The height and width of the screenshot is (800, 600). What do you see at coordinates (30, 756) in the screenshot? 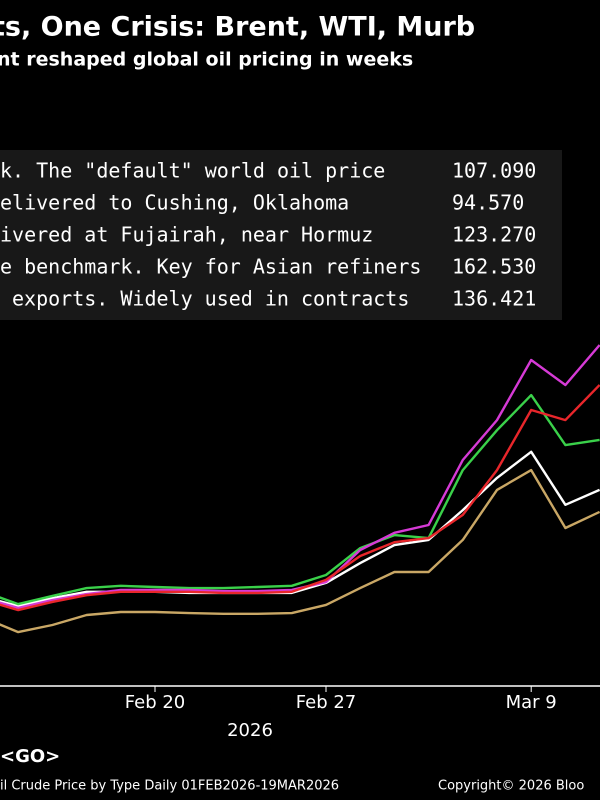
I see `go-label: <GO>` at bounding box center [30, 756].